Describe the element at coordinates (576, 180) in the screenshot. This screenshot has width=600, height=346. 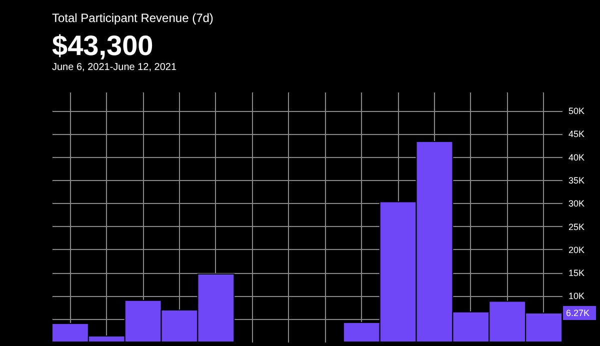
I see `y-tick-label: 35K` at that location.